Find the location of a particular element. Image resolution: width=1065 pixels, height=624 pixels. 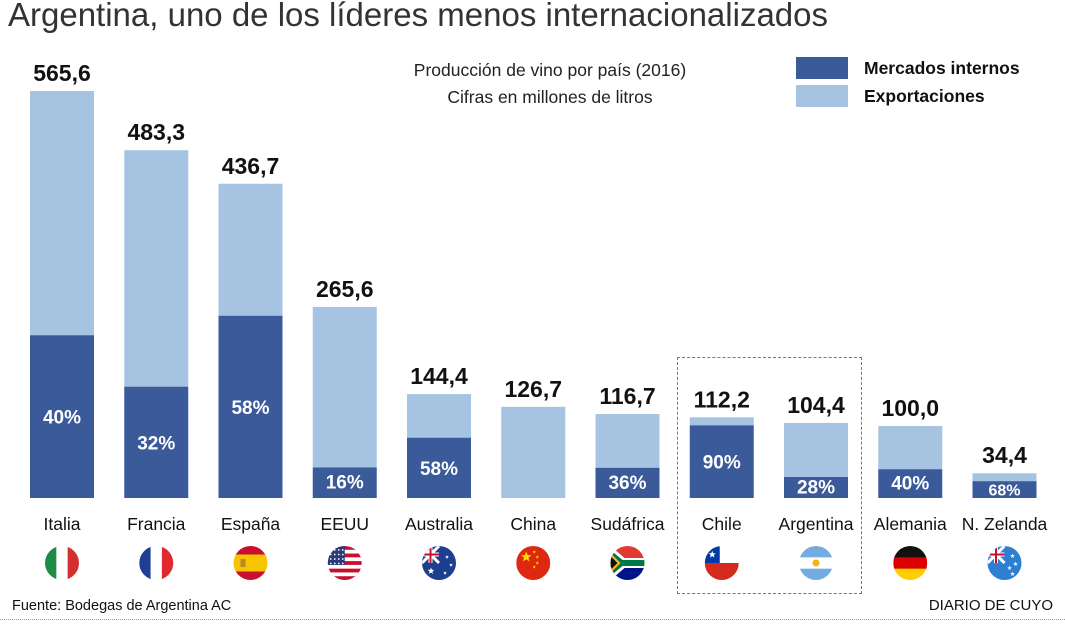

percent-label-alemania: 40% is located at coordinates (910, 484).